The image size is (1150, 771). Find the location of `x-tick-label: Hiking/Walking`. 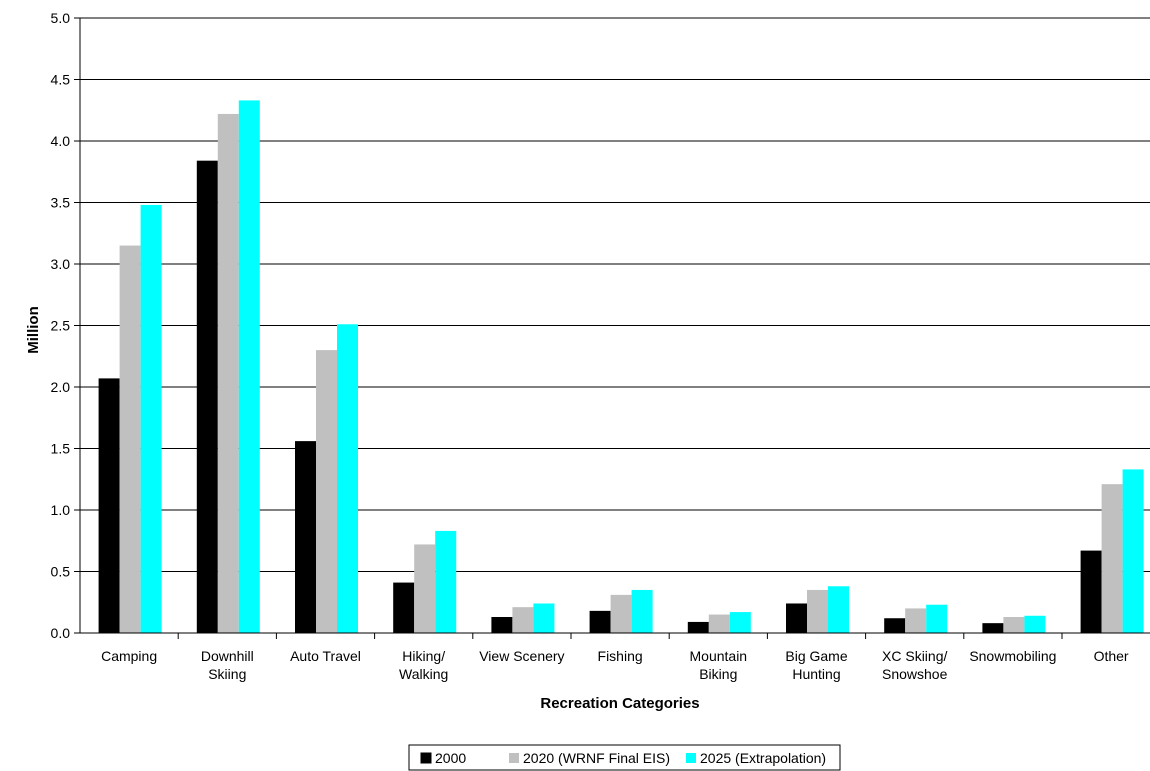

x-tick-label: Hiking/Walking is located at coordinates (423, 665).